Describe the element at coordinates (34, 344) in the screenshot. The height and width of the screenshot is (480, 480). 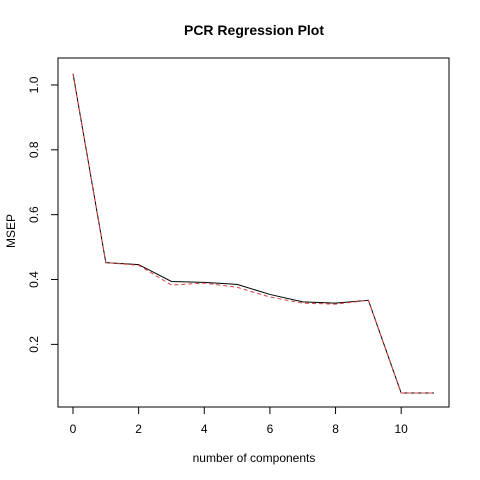
I see `y-tick-label: 0.2` at that location.